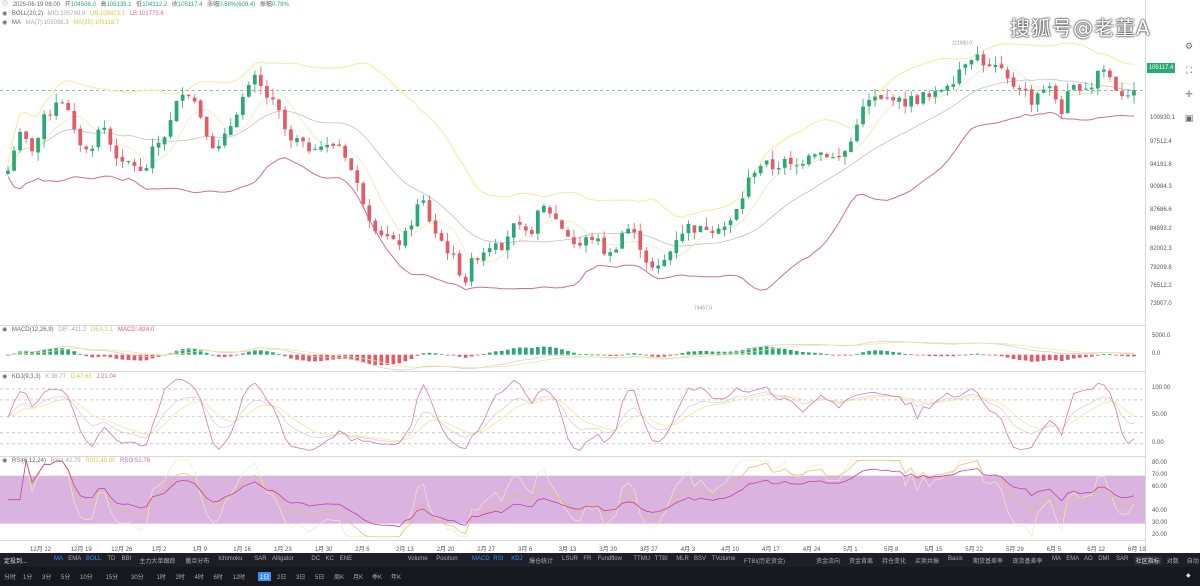  I want to click on timeframe-item: 12时, so click(239, 578).